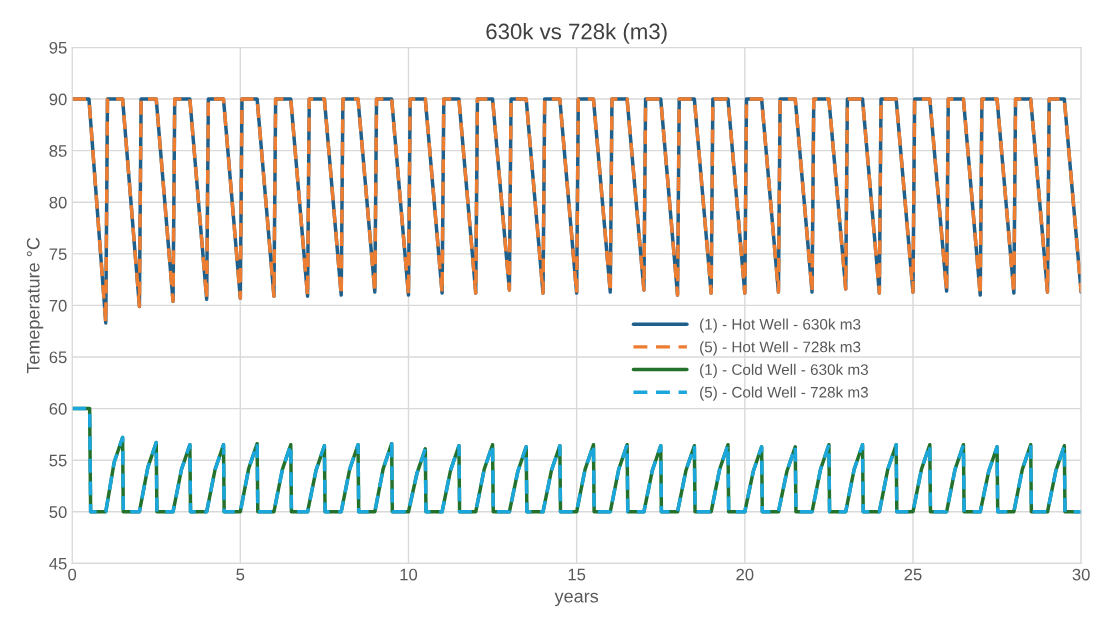 The image size is (1110, 633). I want to click on y-tick-label: 90, so click(58, 99).